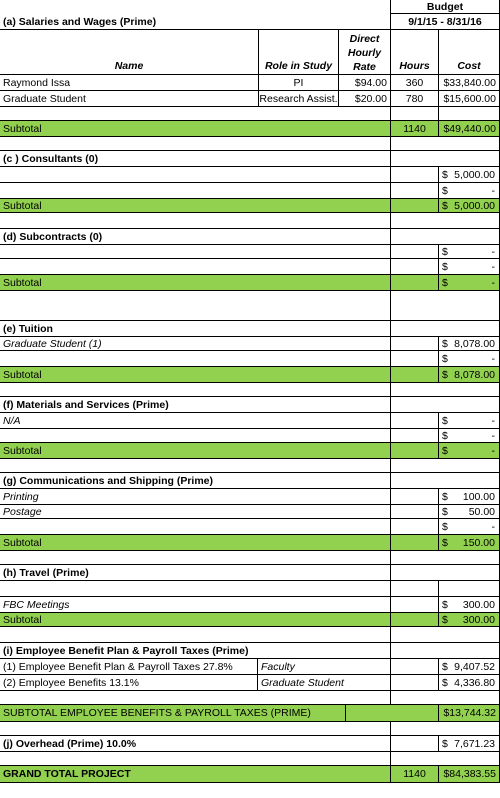 The image size is (500, 798). I want to click on materials-item: N/A, so click(12, 420).